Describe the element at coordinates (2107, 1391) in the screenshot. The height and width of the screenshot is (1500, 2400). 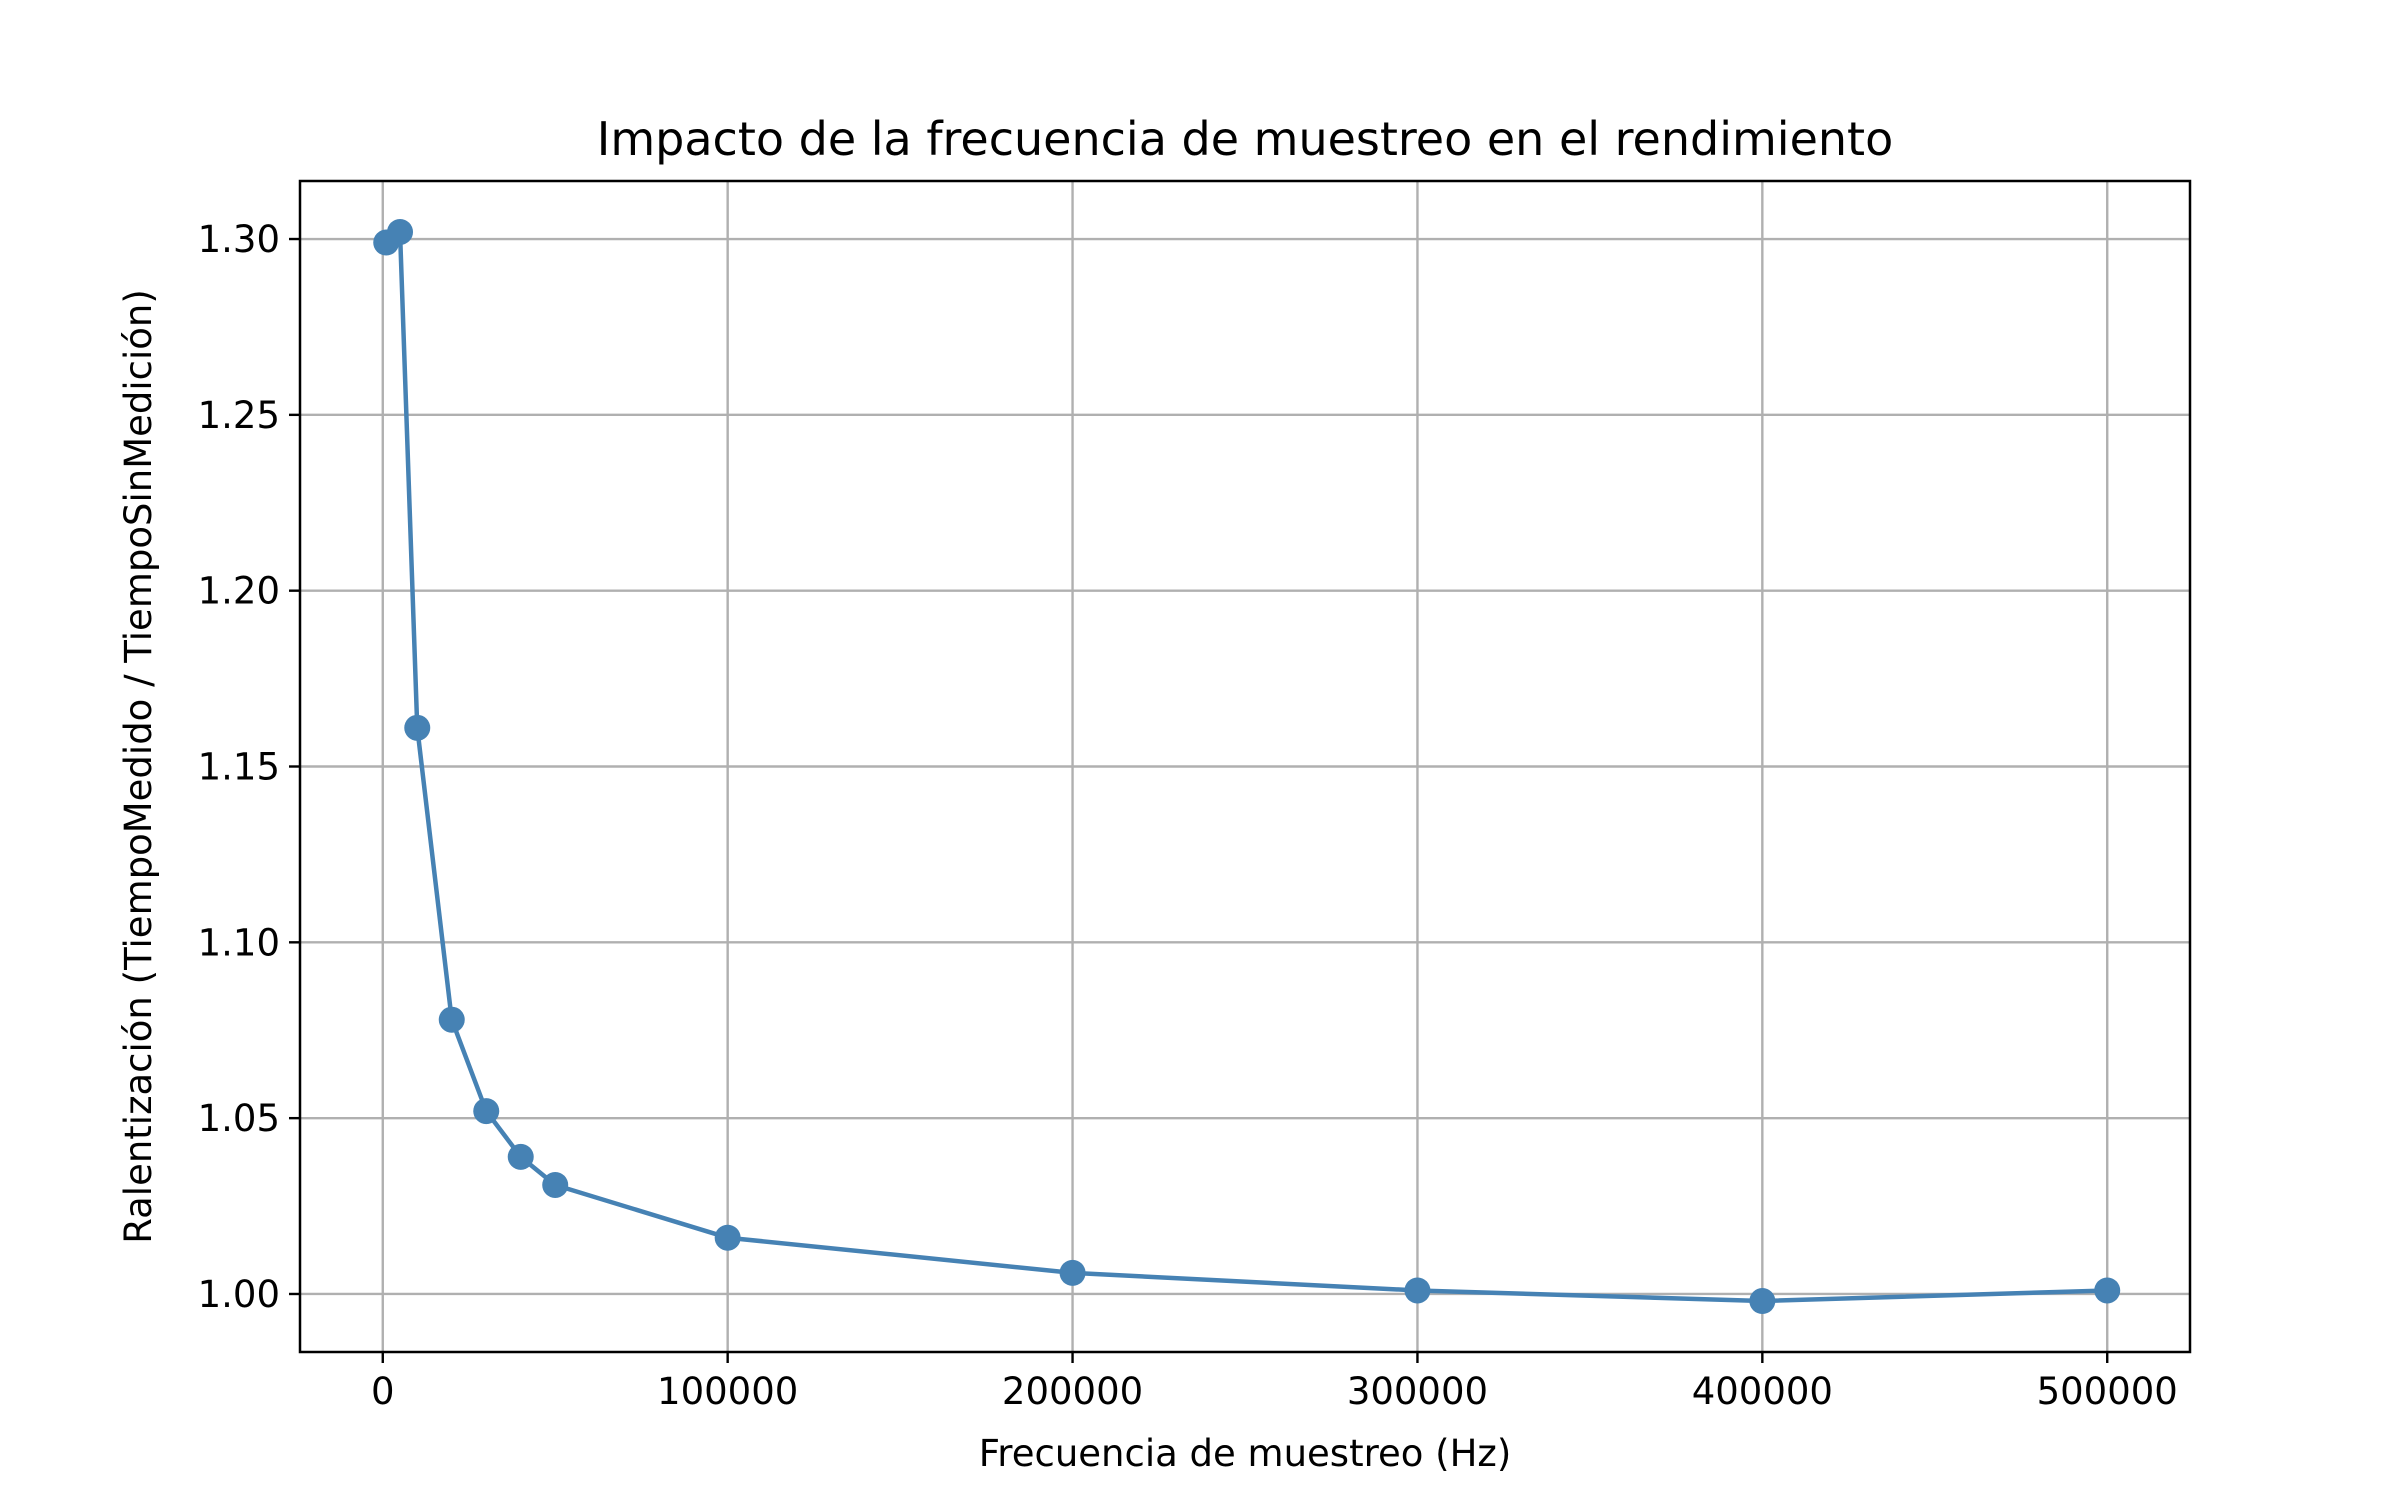
I see `x-tick-label: 500000` at that location.